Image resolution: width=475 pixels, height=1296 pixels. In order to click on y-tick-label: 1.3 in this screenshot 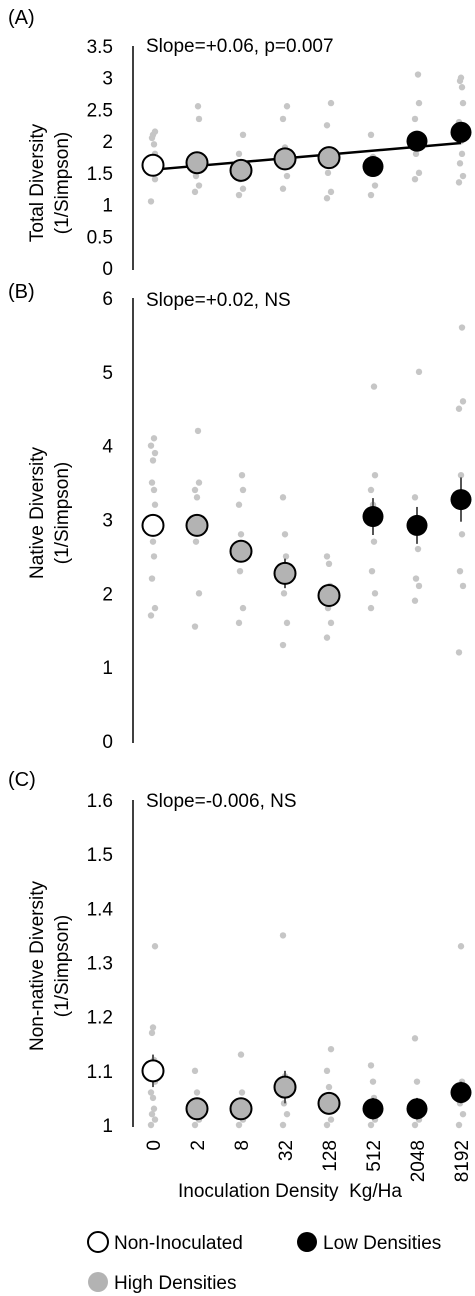, I will do `click(100, 964)`.